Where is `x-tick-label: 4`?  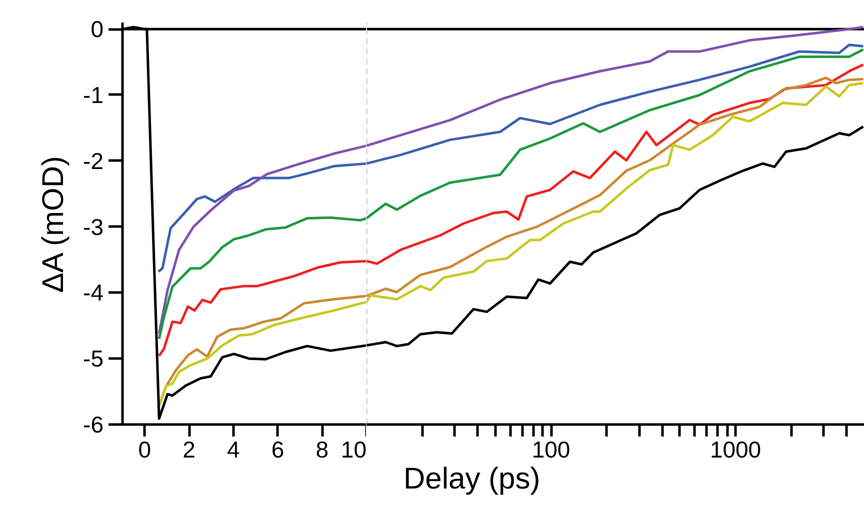
x-tick-label: 4 is located at coordinates (233, 449).